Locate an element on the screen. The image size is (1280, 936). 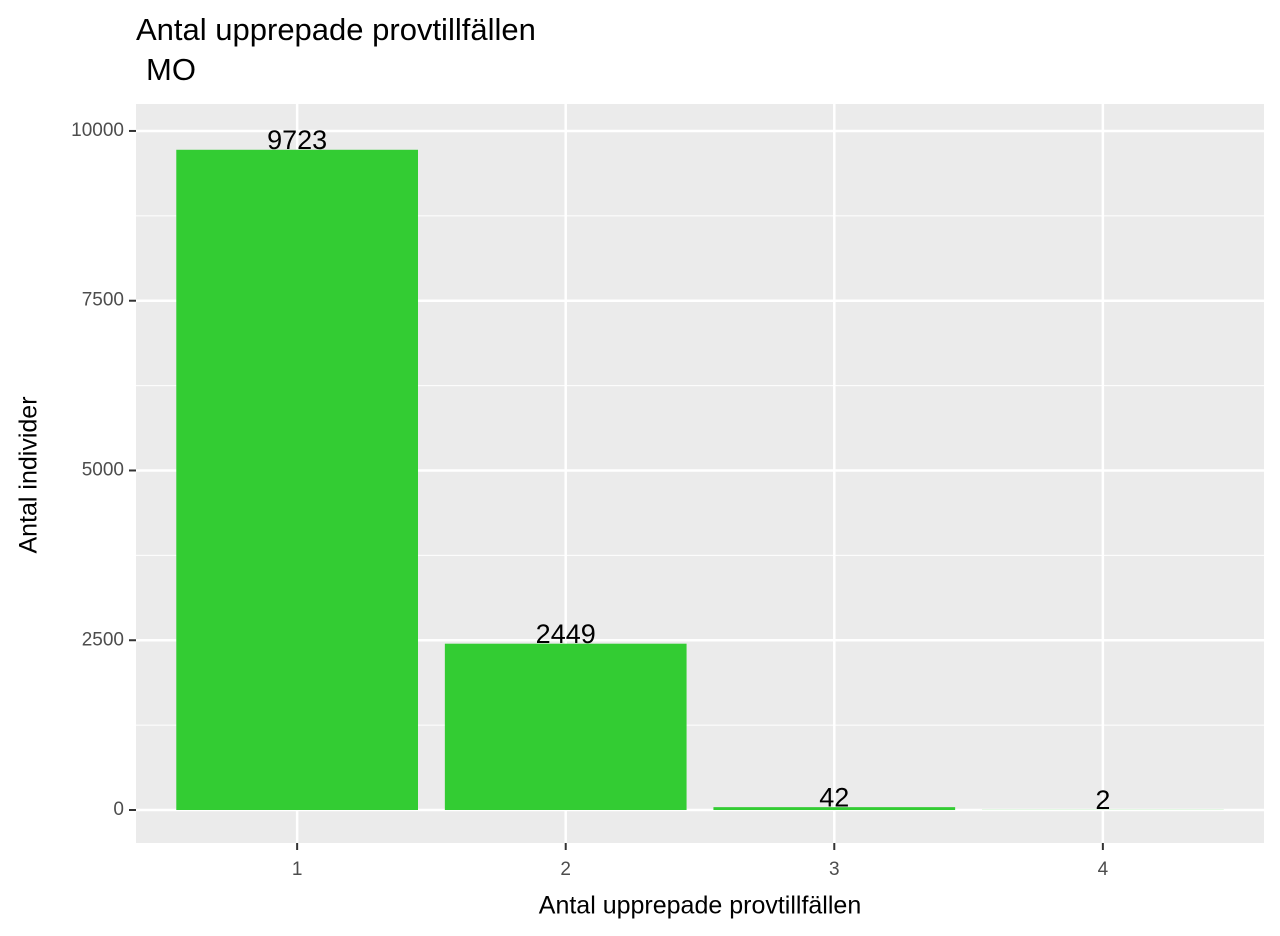
y-tick-label: 10000 is located at coordinates (97, 130).